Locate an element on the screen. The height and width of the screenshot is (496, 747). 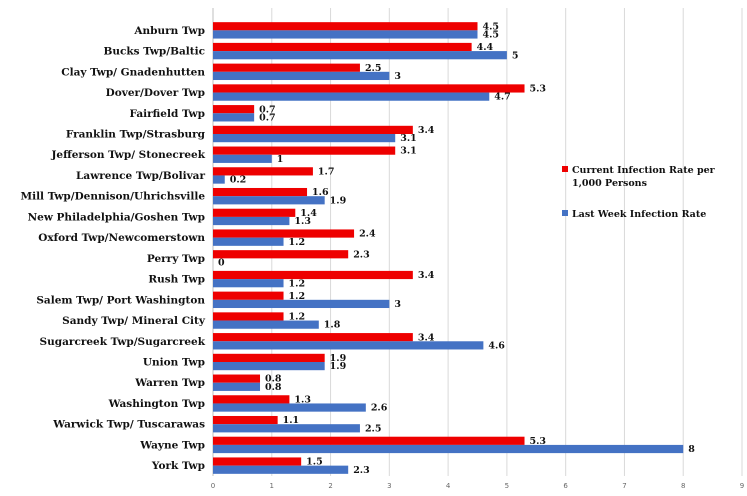
data-label: 0.2 is located at coordinates (238, 180).